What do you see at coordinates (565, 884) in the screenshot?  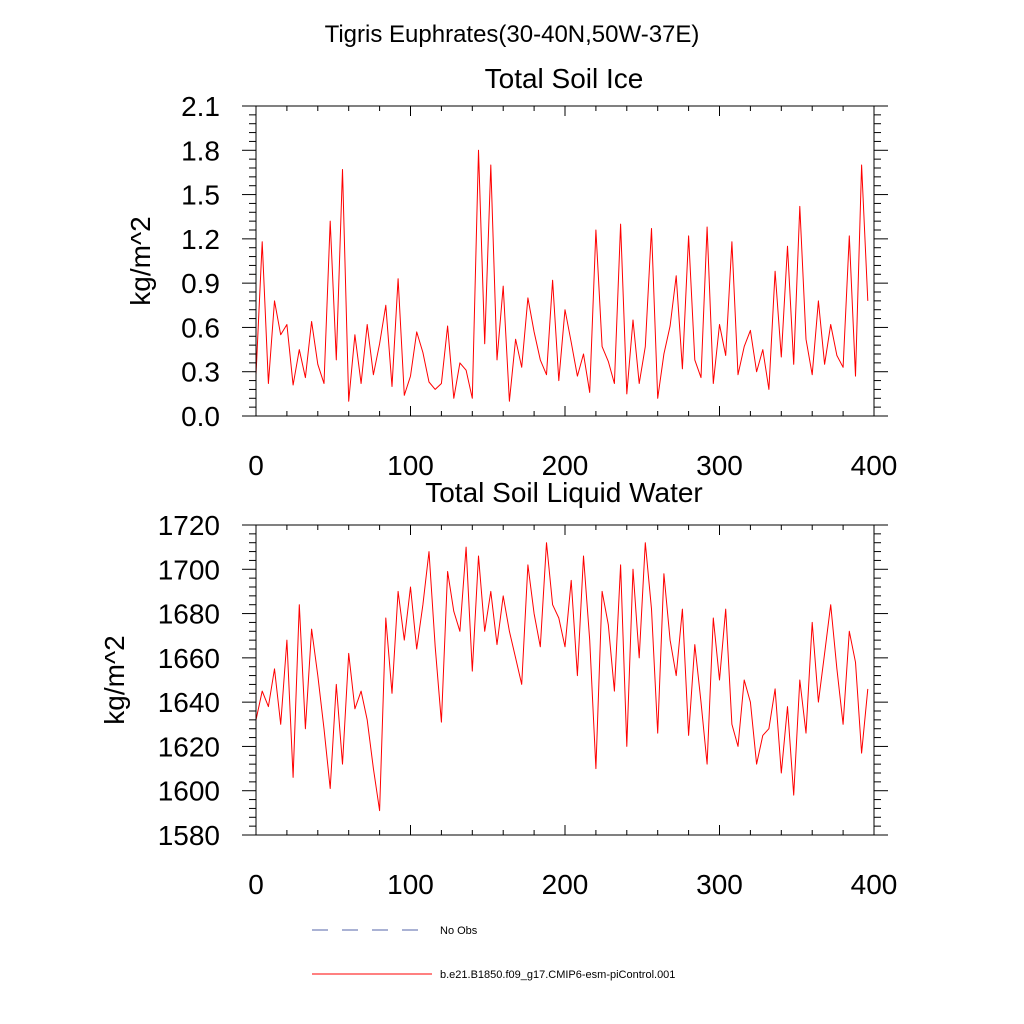 I see `soil-liquid-water-x-tick-label: 200` at bounding box center [565, 884].